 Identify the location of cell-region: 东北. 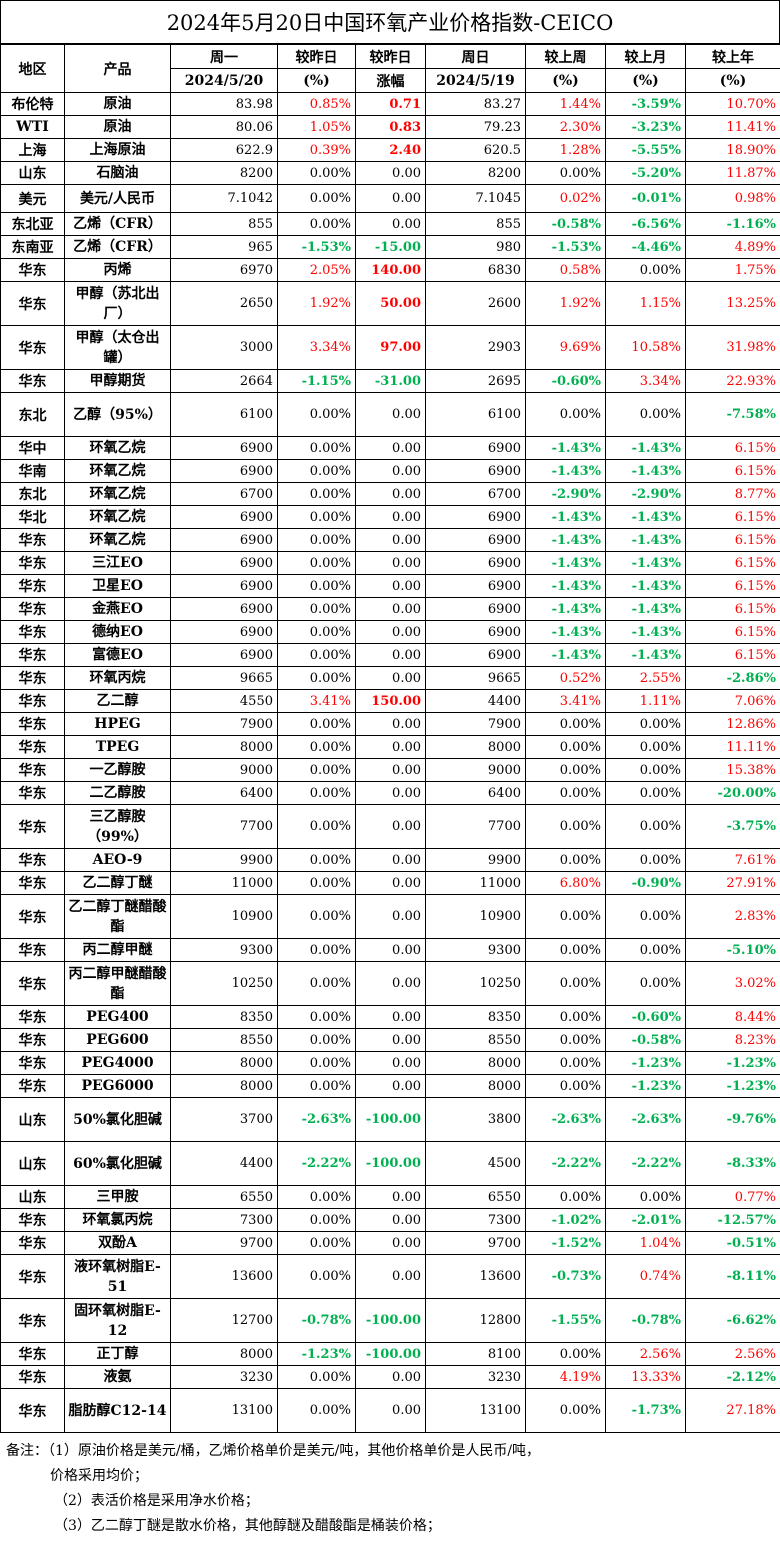
(32, 414).